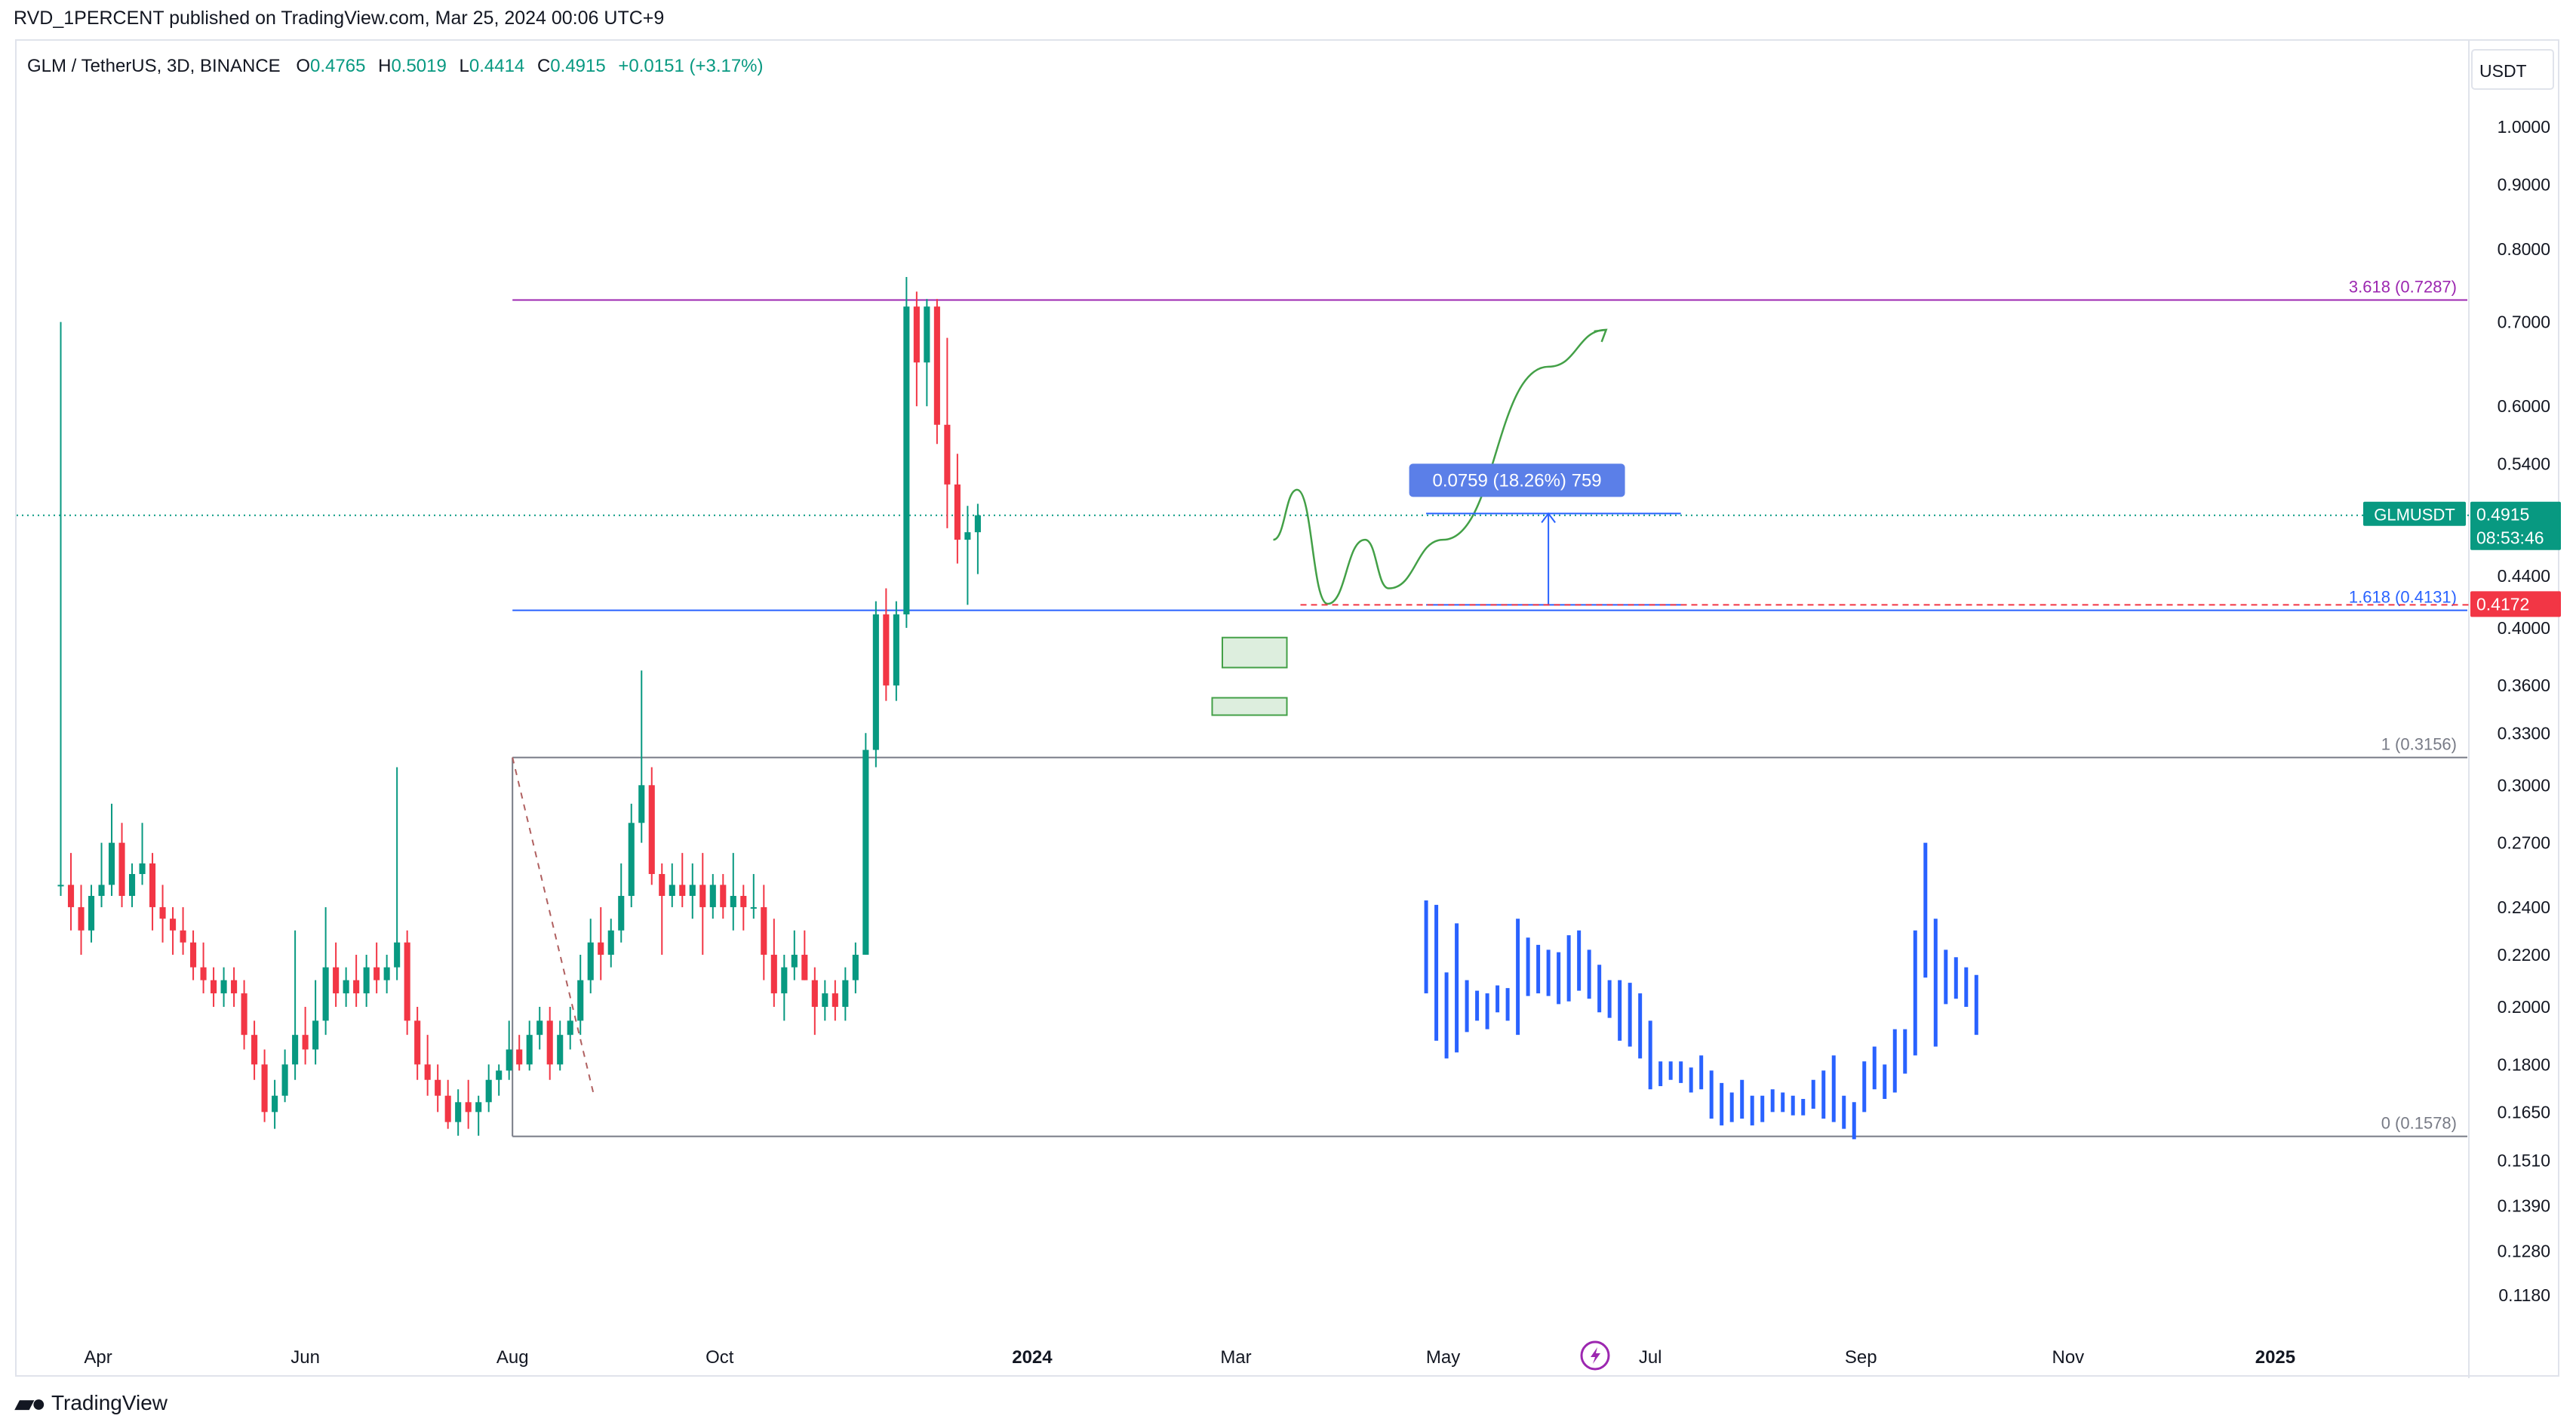 The width and height of the screenshot is (2576, 1428). I want to click on measure-label-box, so click(1517, 480).